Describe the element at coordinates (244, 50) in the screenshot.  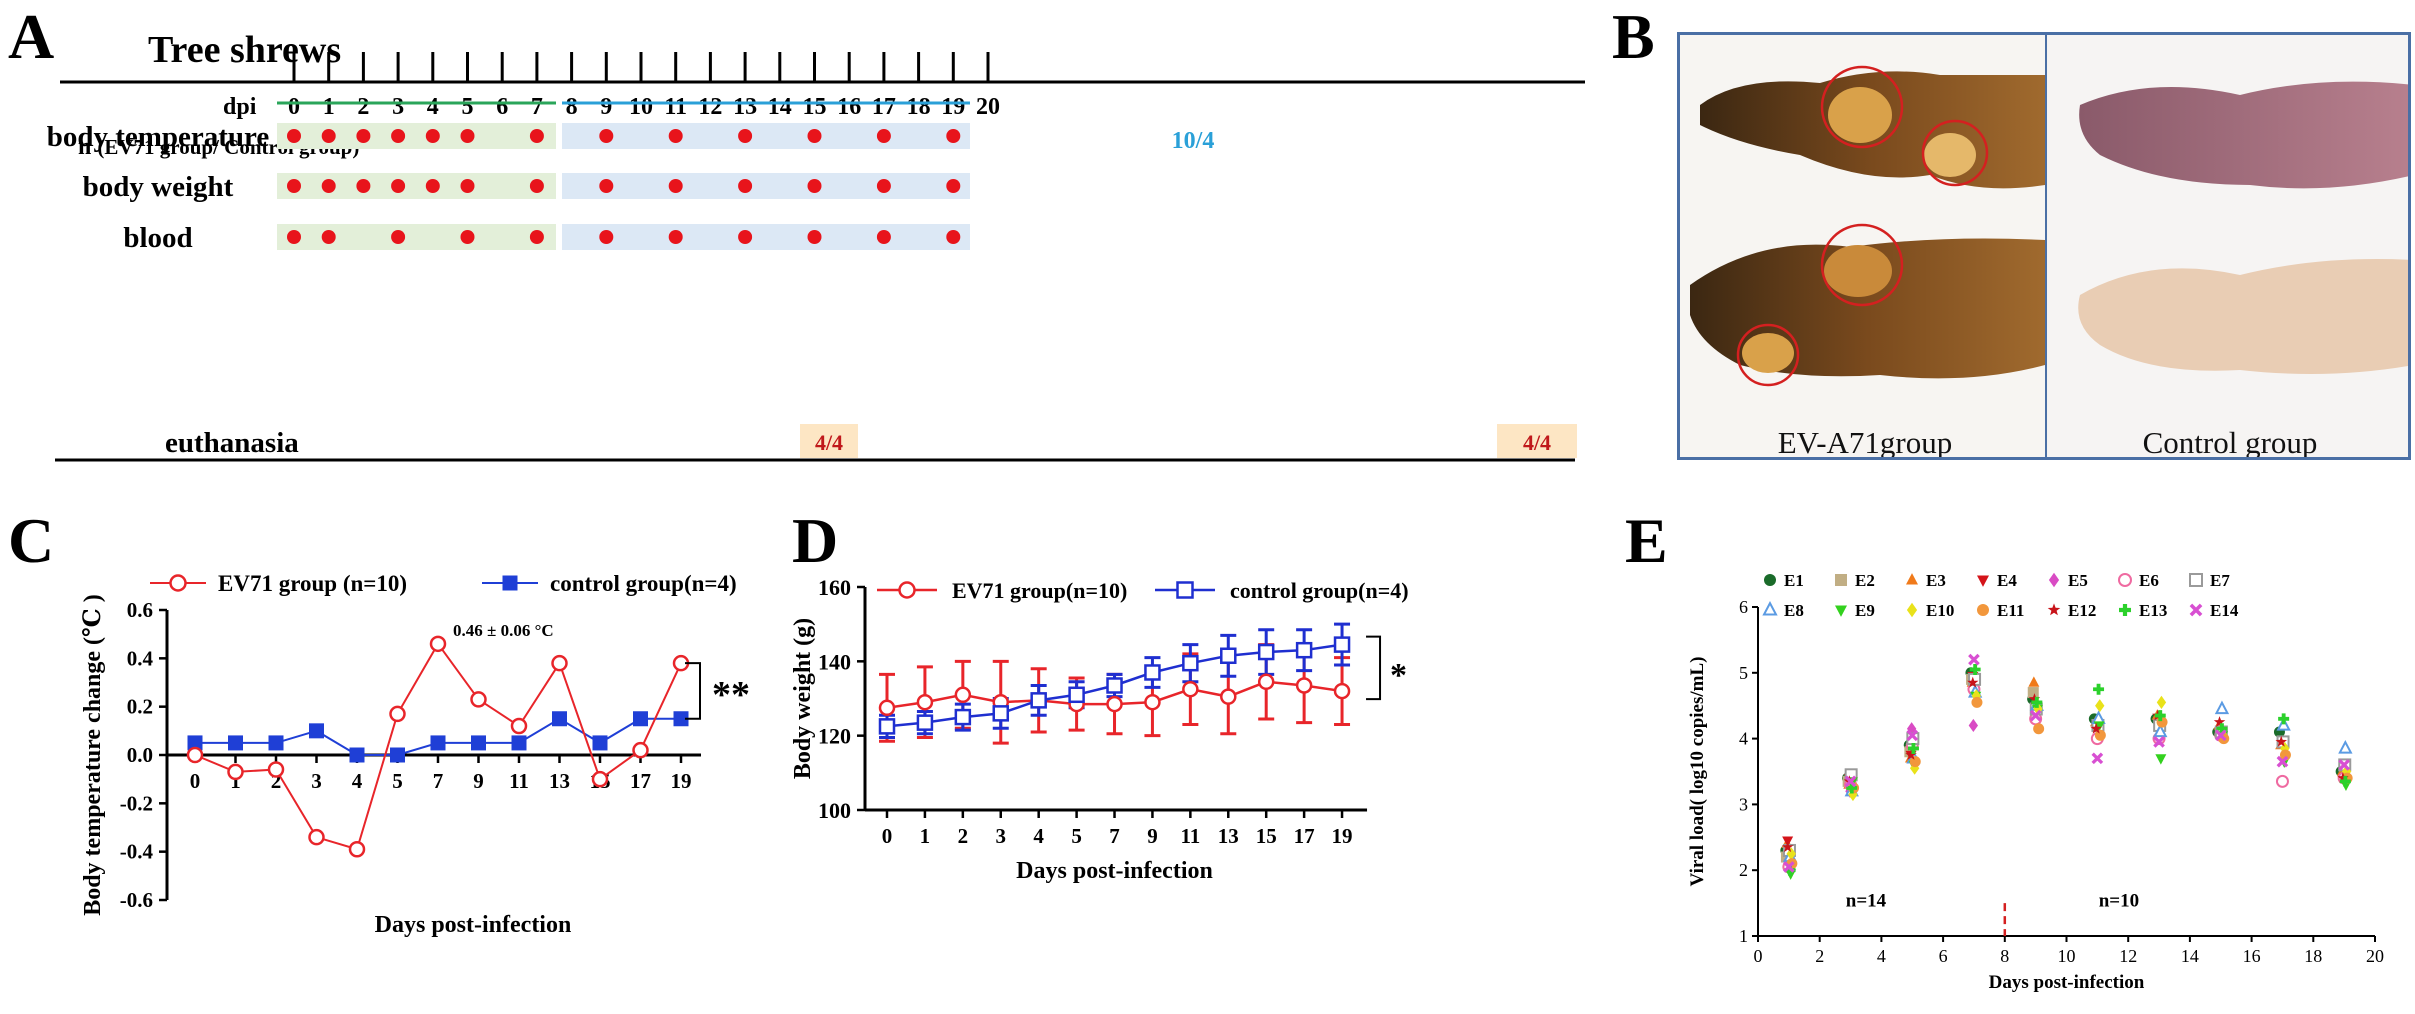
I see `panel-a-title: Tree shrews` at that location.